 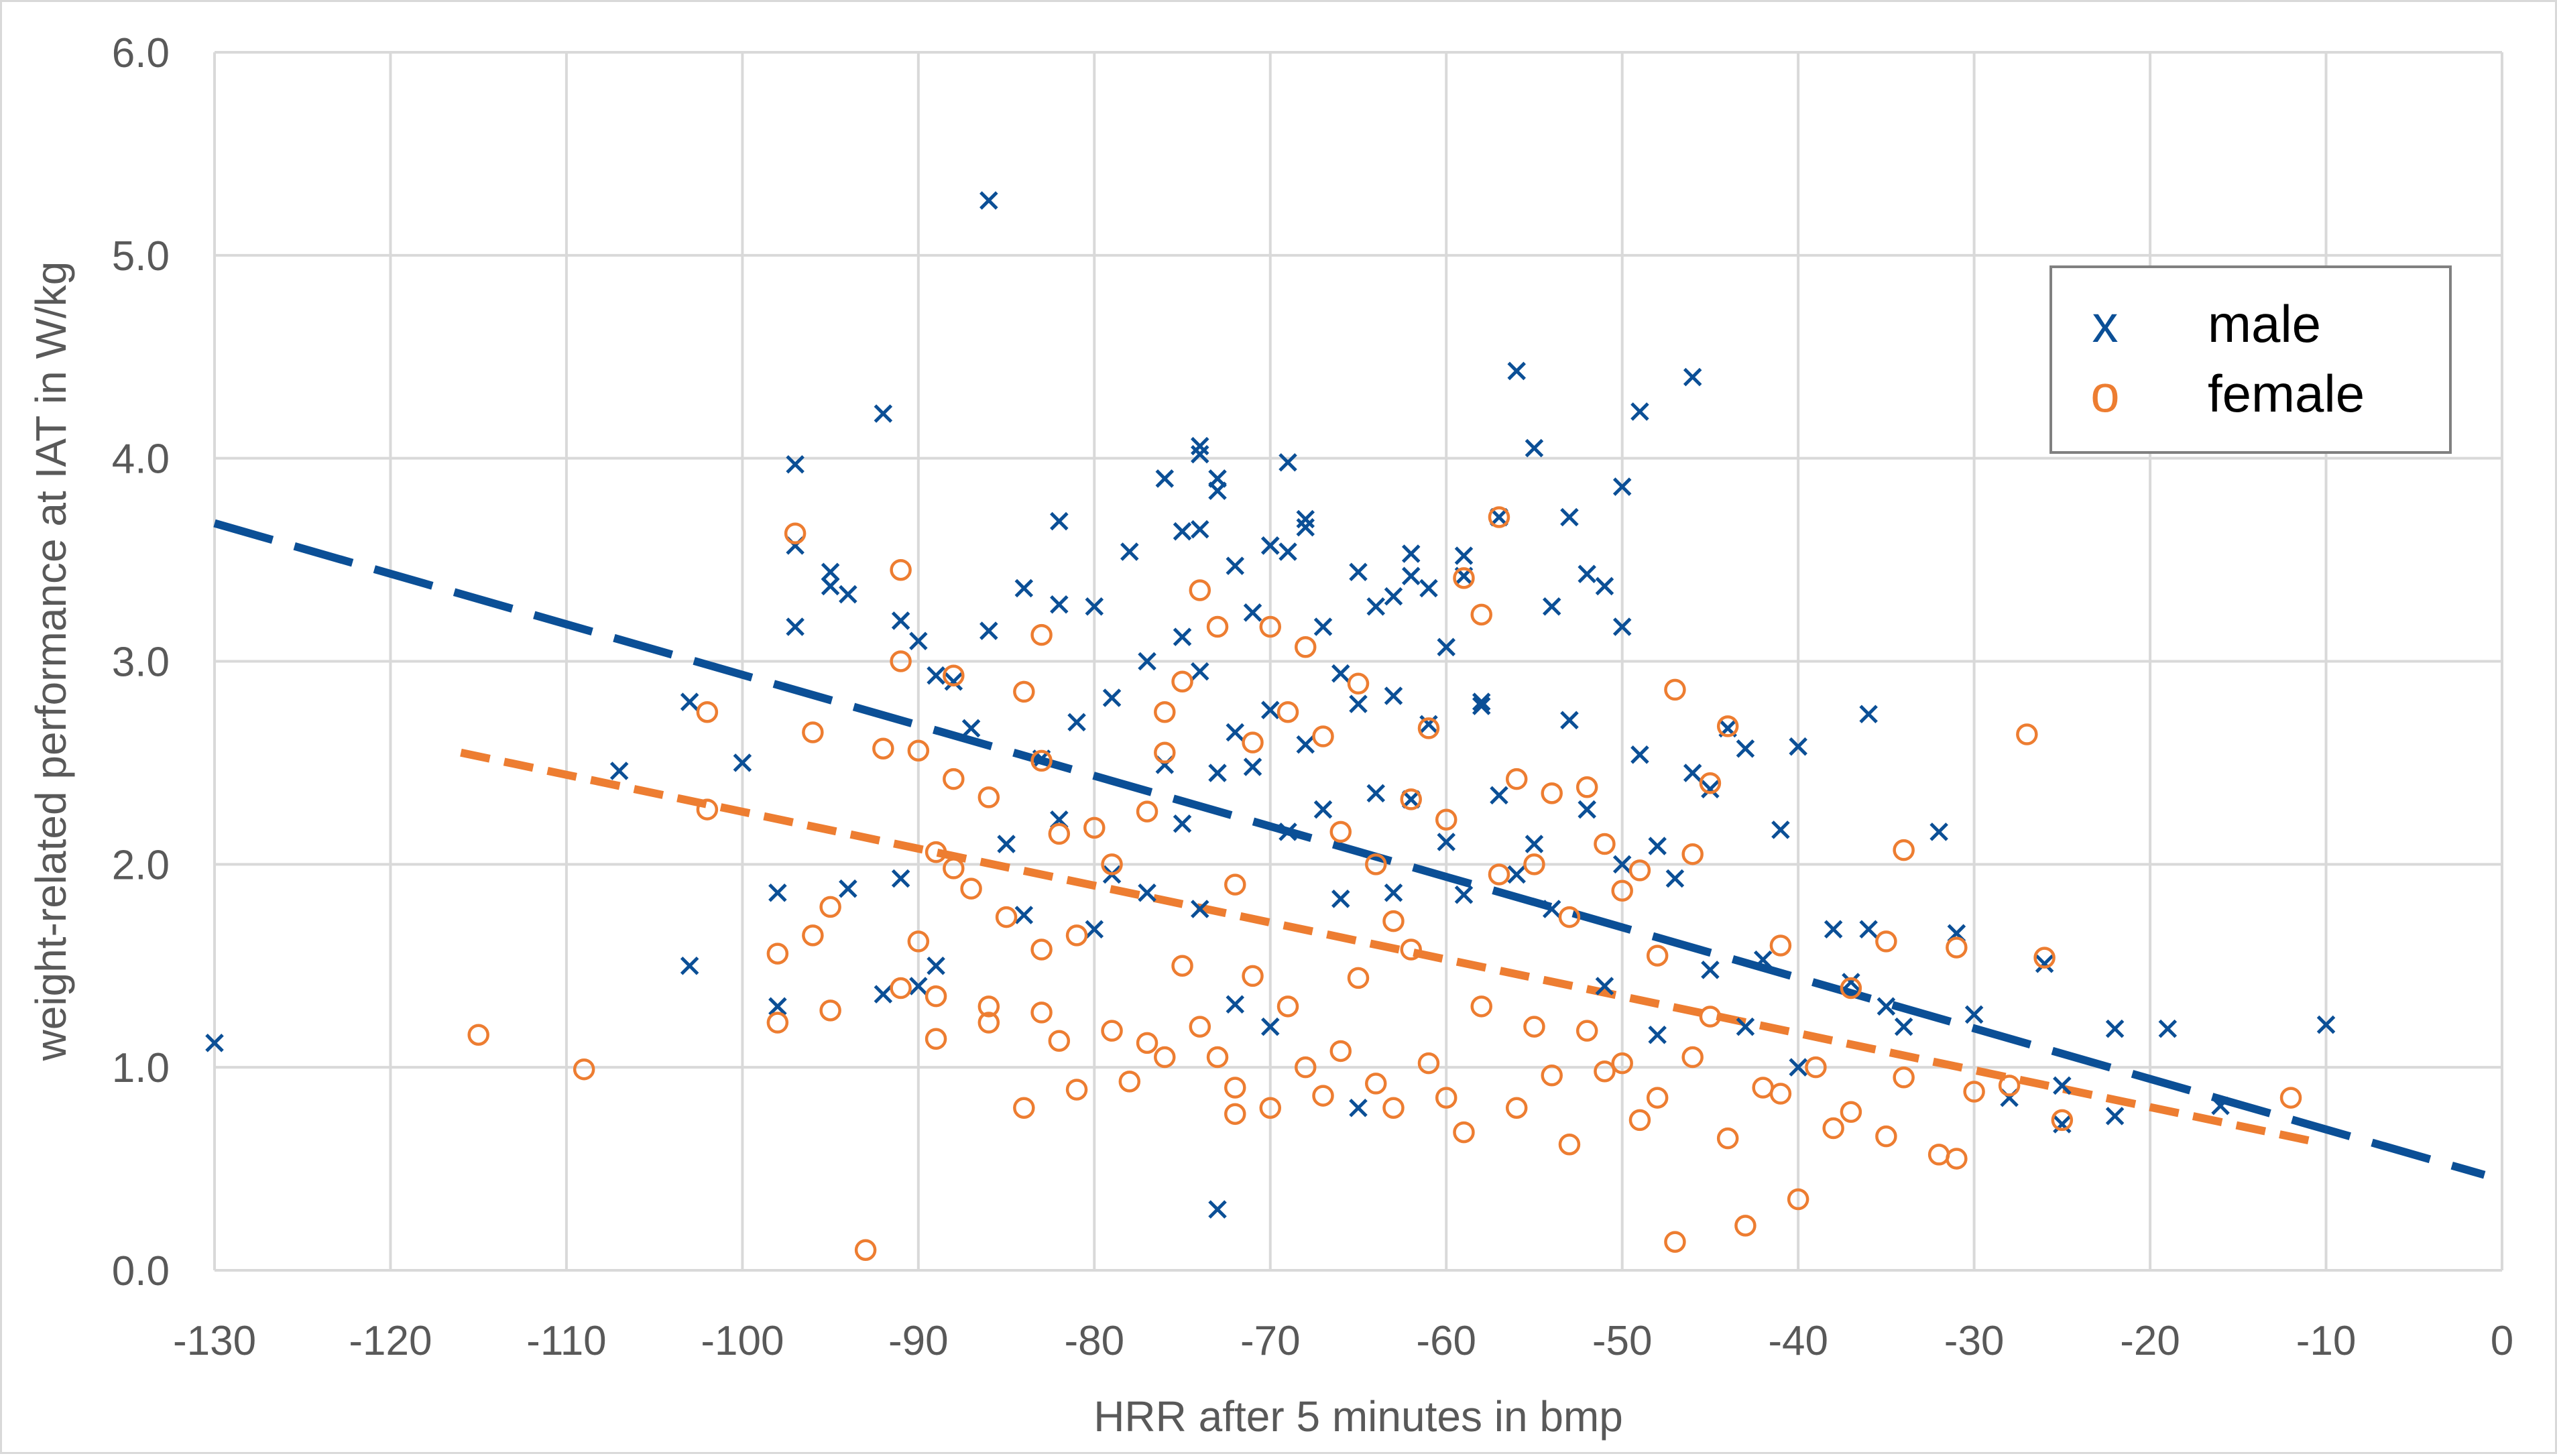 I want to click on x-tick-label: -40, so click(x=1798, y=1341).